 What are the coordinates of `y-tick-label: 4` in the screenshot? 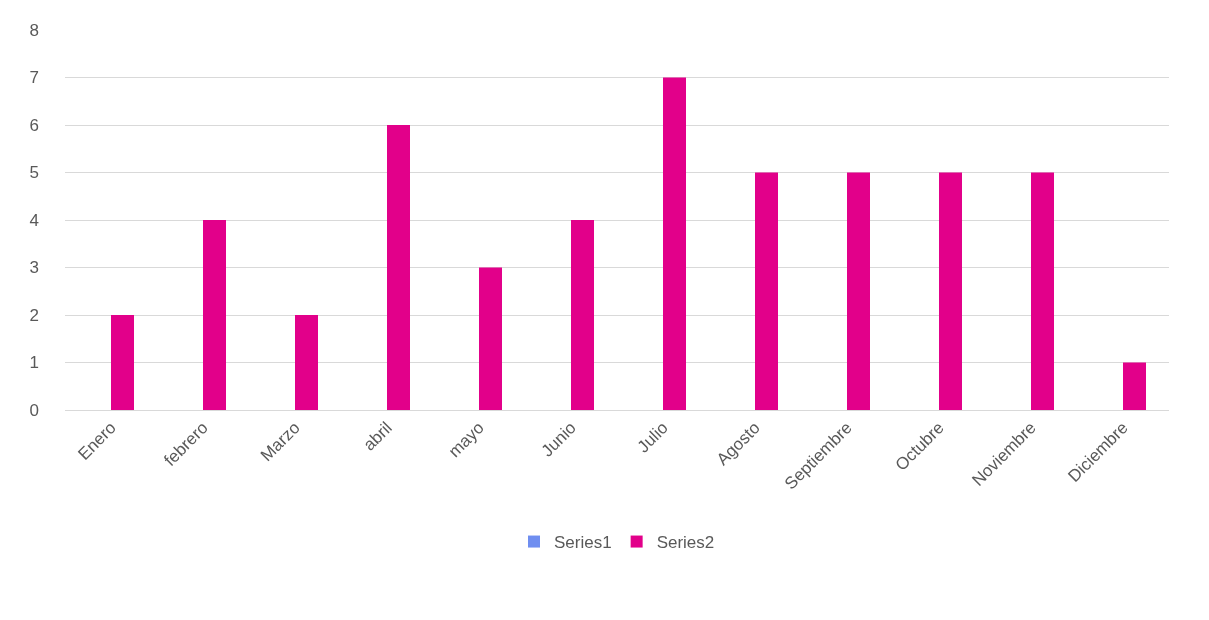 It's located at (34, 220).